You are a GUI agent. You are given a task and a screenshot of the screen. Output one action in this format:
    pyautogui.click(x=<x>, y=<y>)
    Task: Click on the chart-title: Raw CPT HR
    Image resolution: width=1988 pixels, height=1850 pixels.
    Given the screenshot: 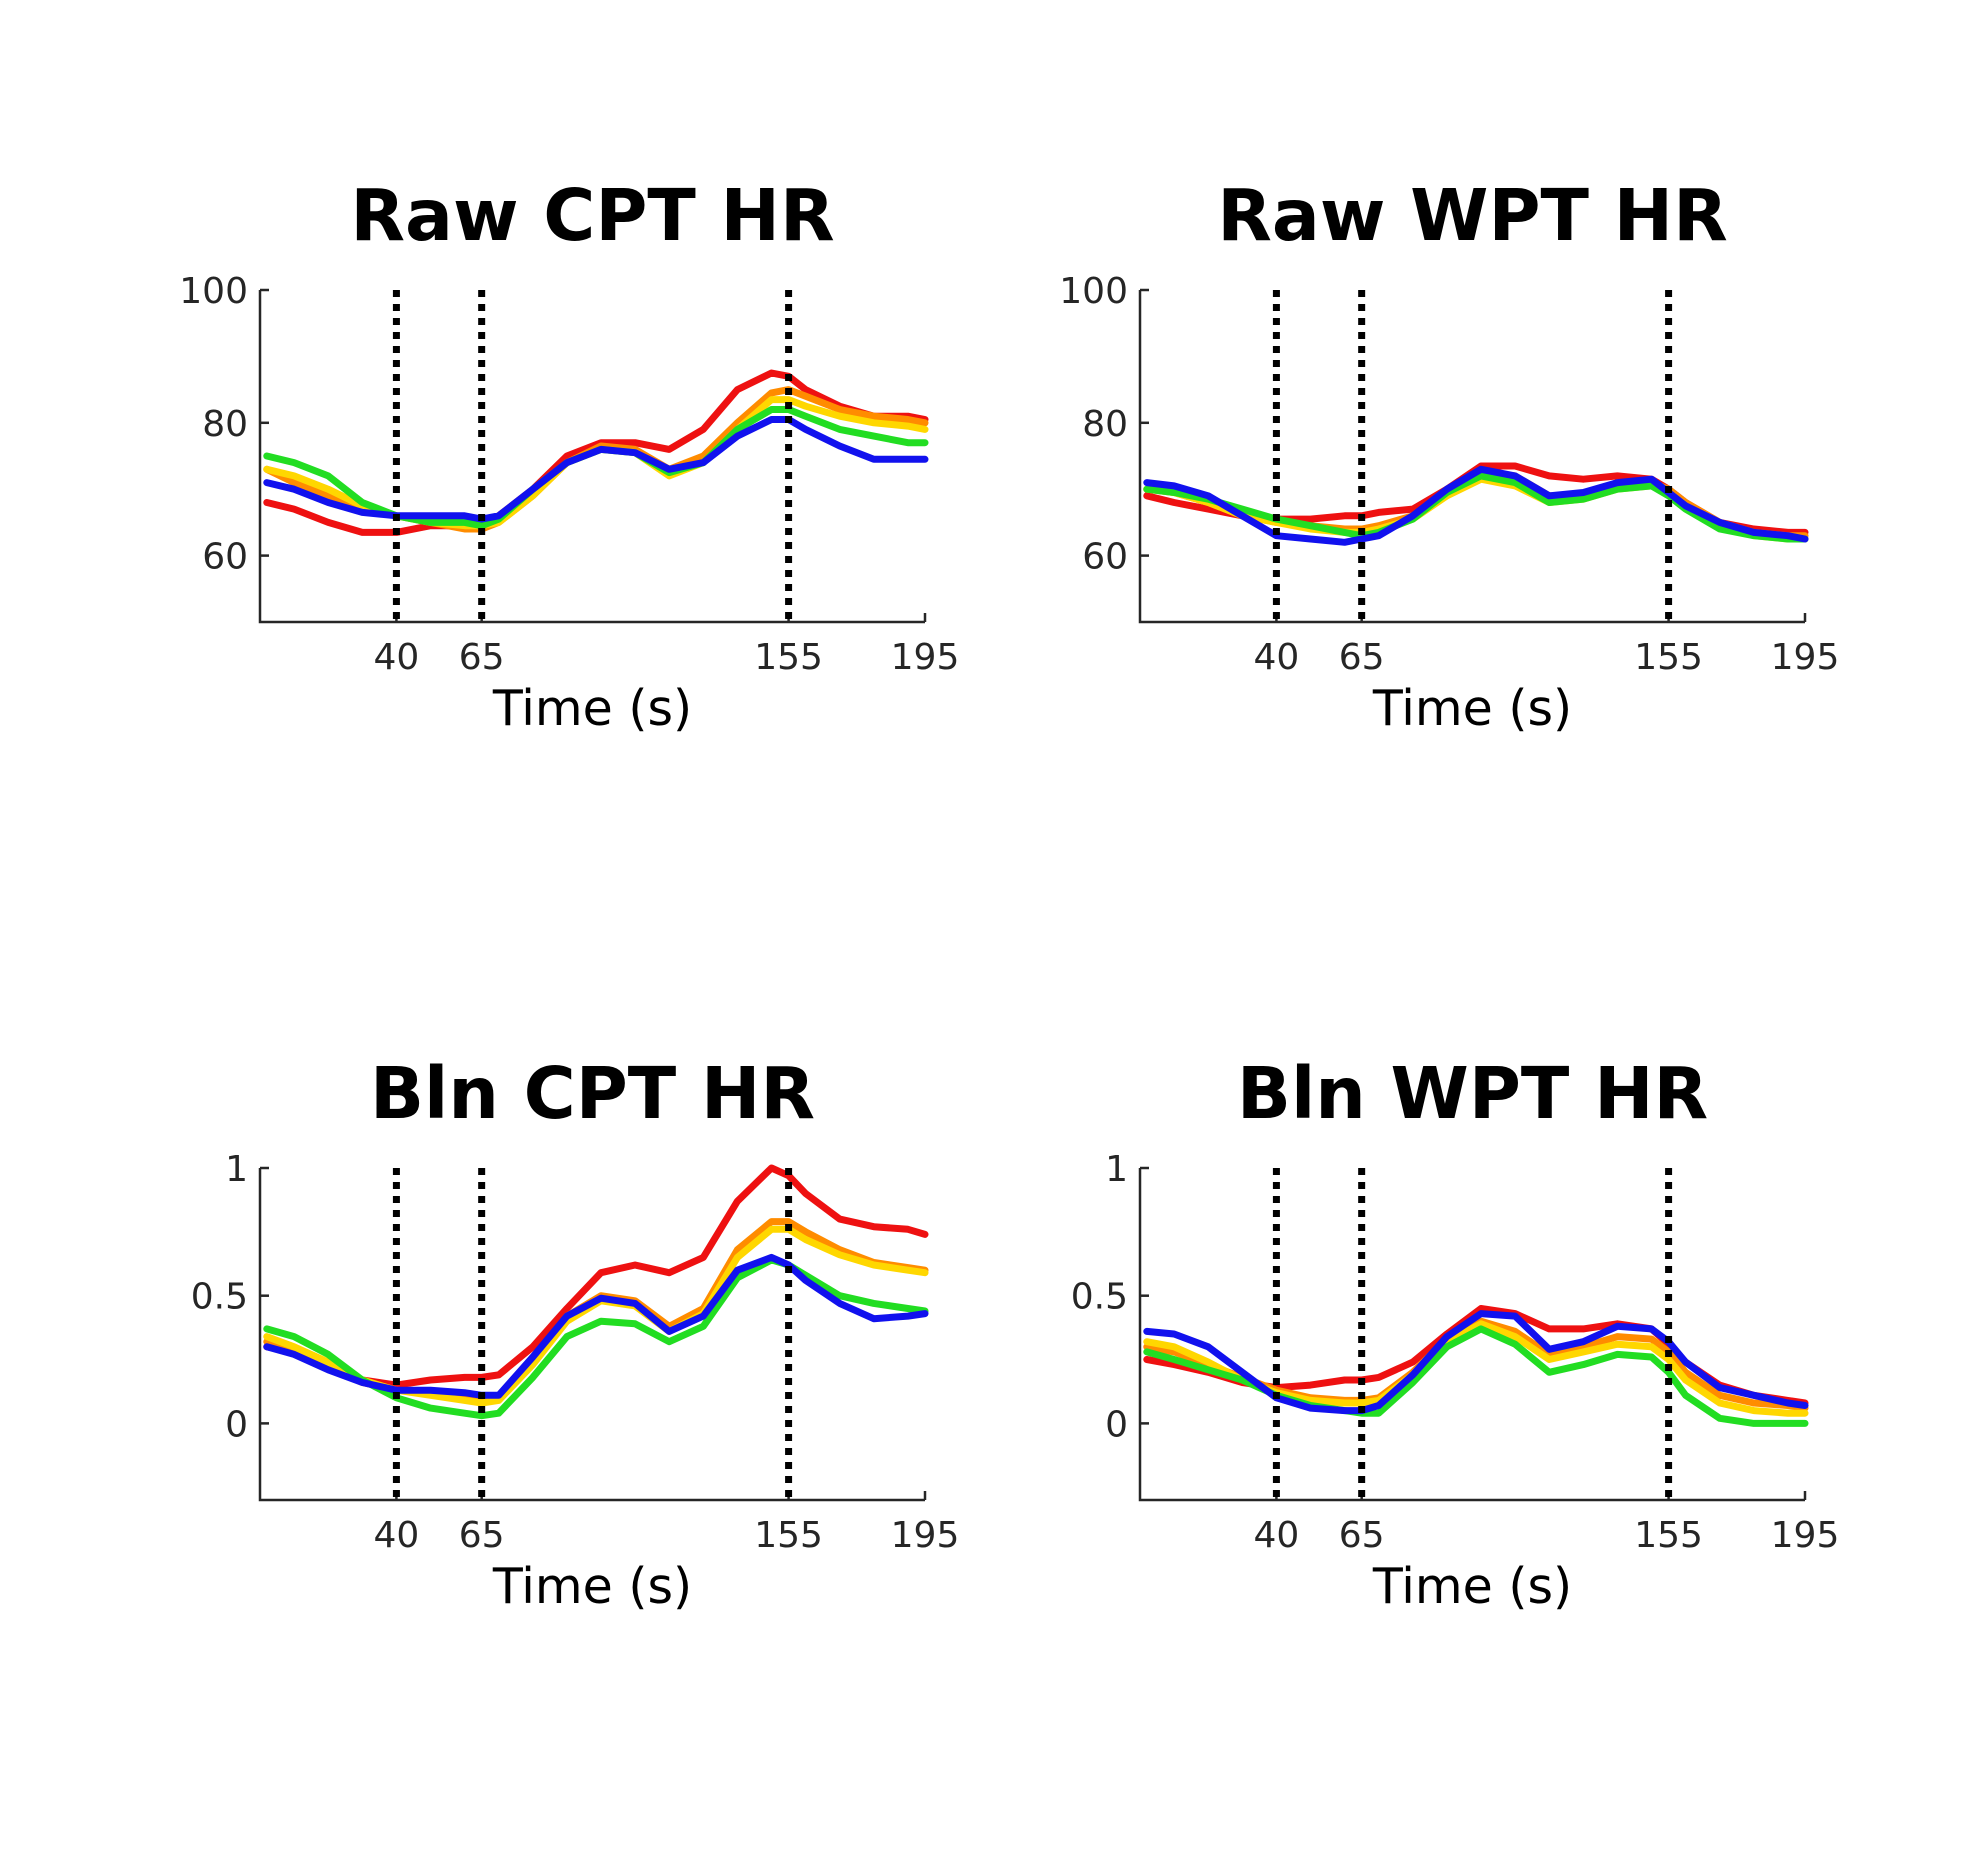 What is the action you would take?
    pyautogui.click(x=592, y=215)
    